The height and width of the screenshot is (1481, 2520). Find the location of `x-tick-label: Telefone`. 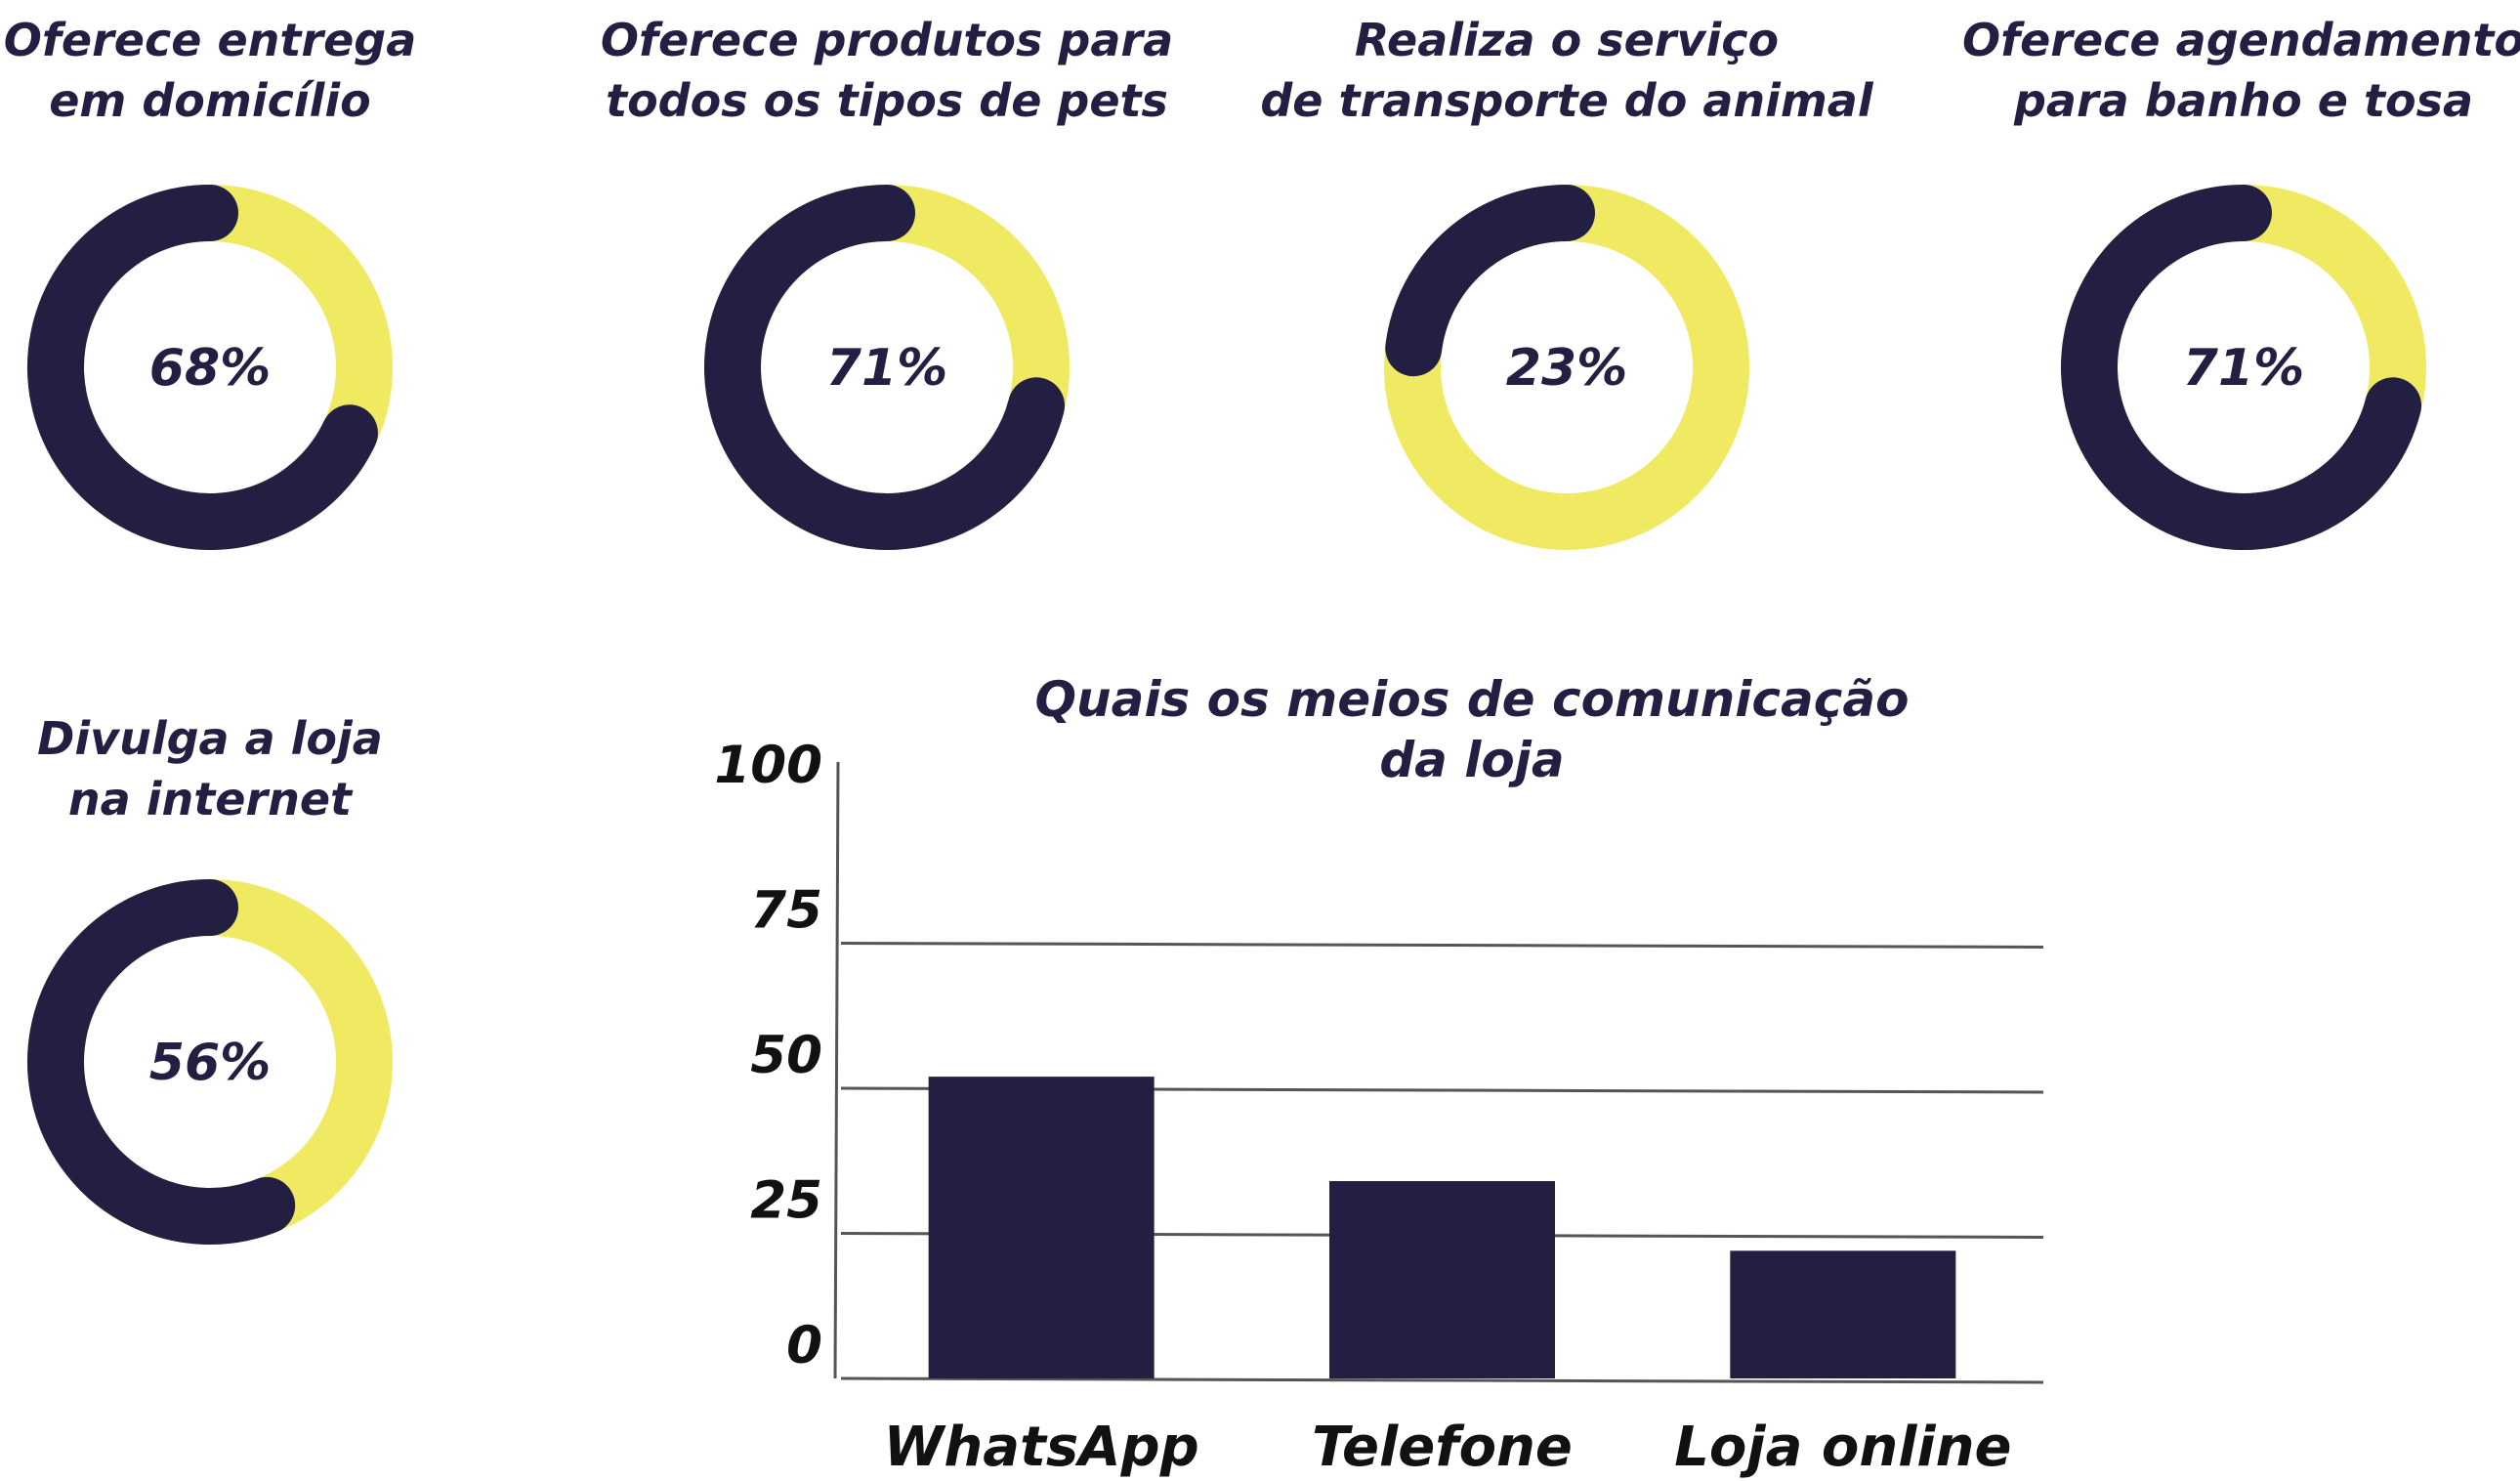

x-tick-label: Telefone is located at coordinates (1442, 1448).